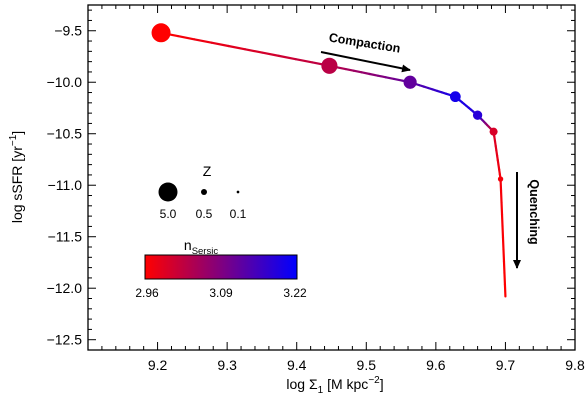 Image resolution: width=585 pixels, height=398 pixels. I want to click on x-axis-title: log Σ1 [M kpc−2], so click(334, 385).